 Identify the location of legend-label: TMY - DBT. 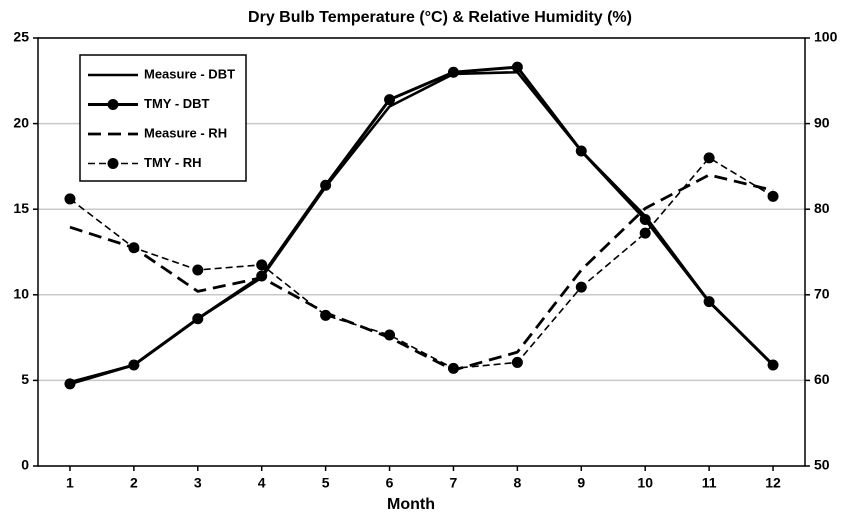
(177, 103).